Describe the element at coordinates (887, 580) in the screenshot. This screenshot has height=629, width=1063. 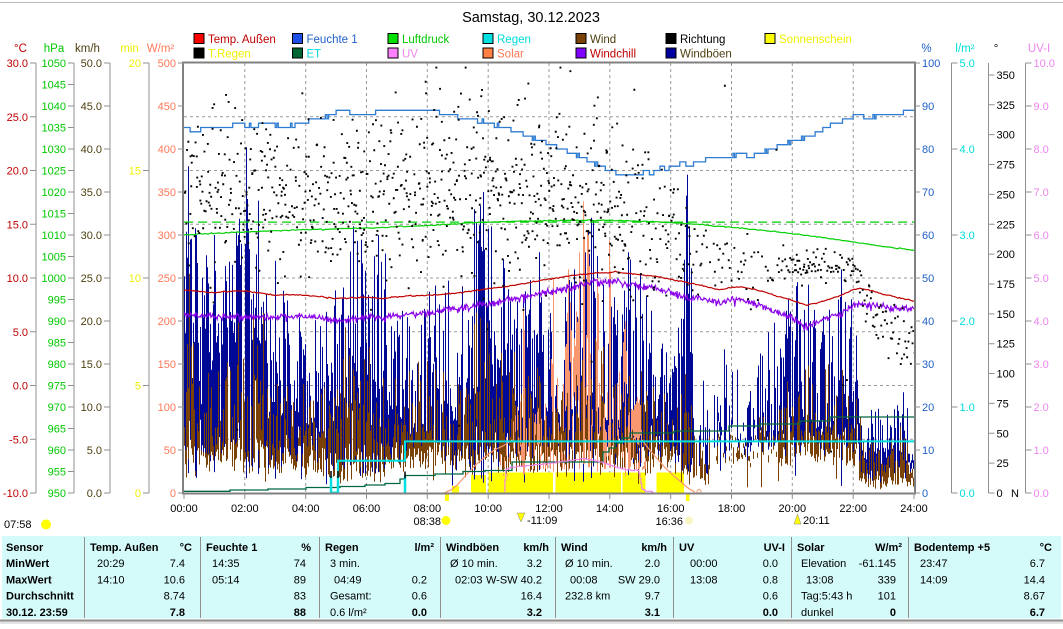
I see `svg-text: 339` at that location.